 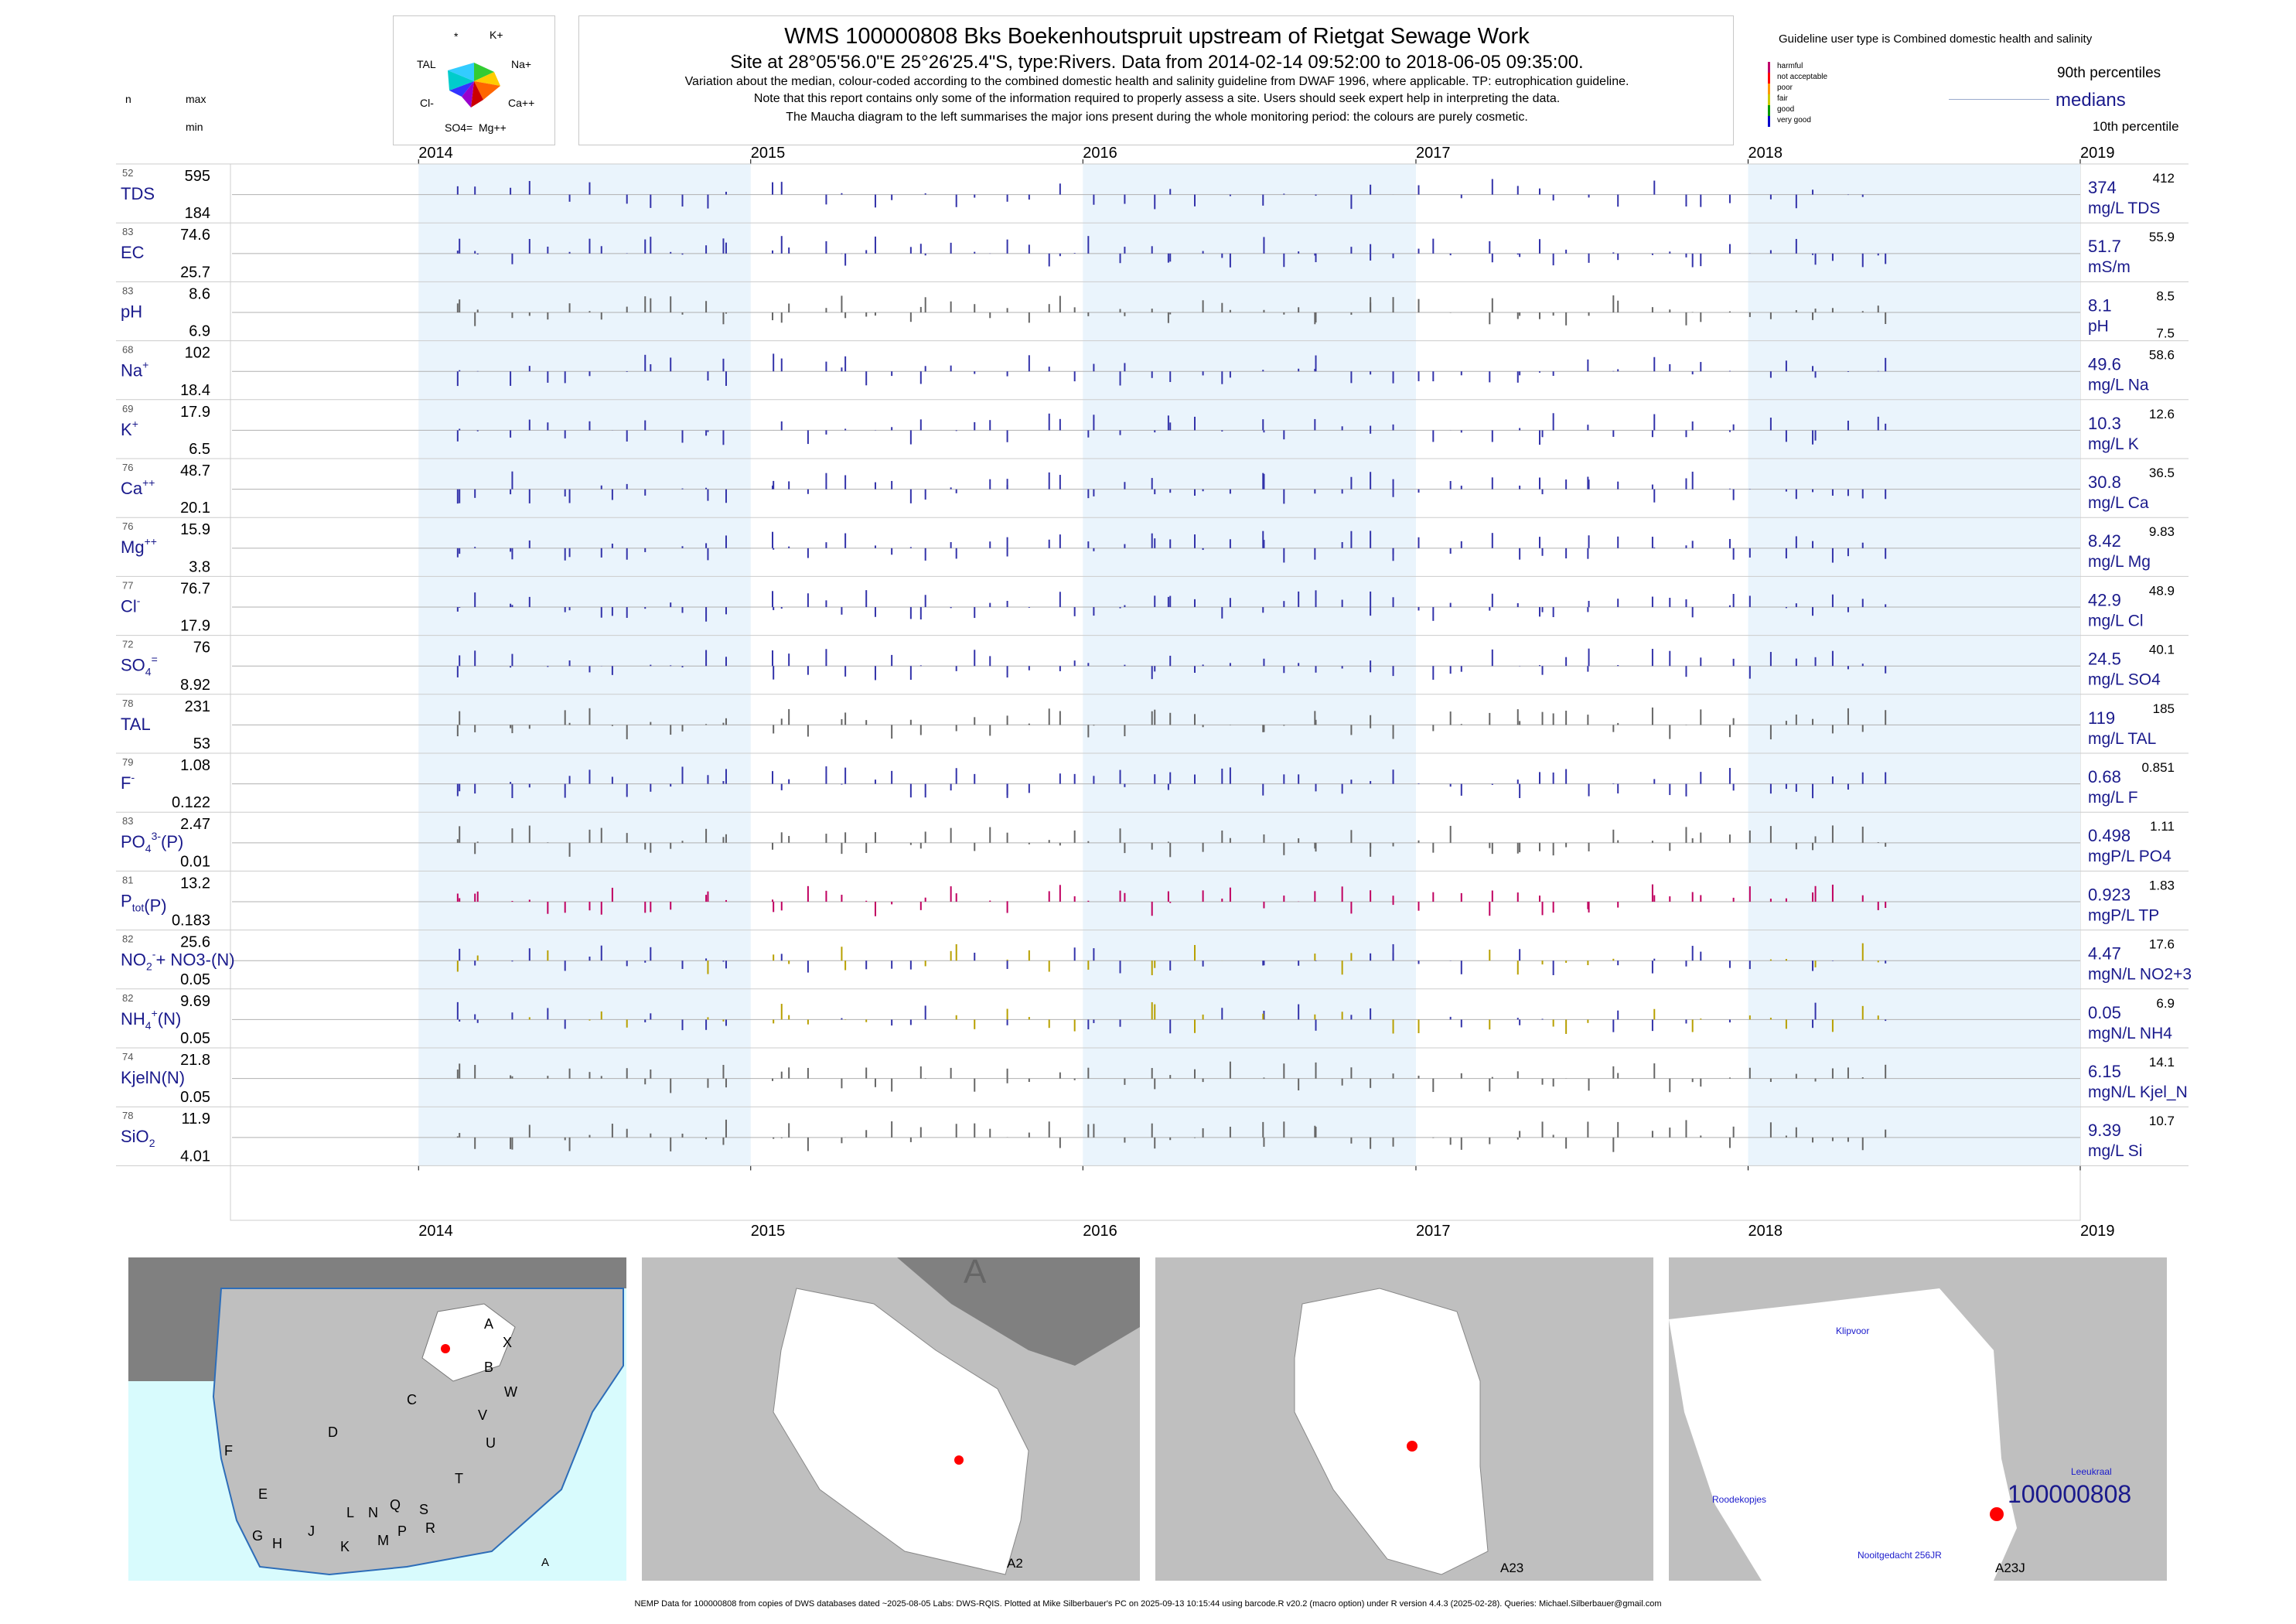 I want to click on map1-letter-r: R, so click(x=430, y=1528).